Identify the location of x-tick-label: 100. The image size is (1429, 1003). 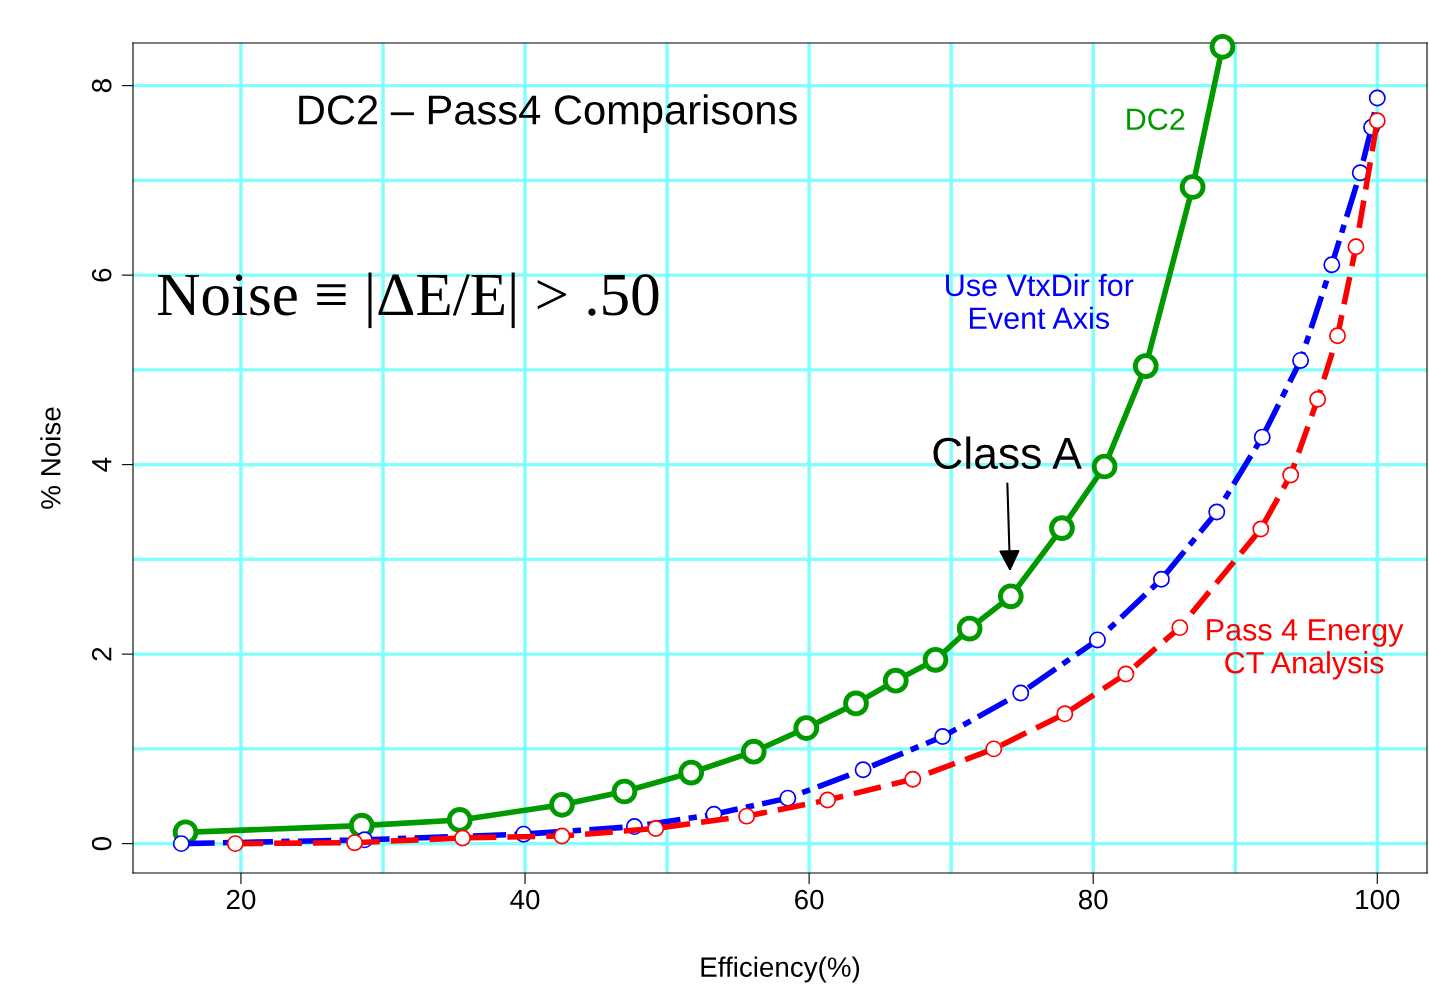
(1378, 899).